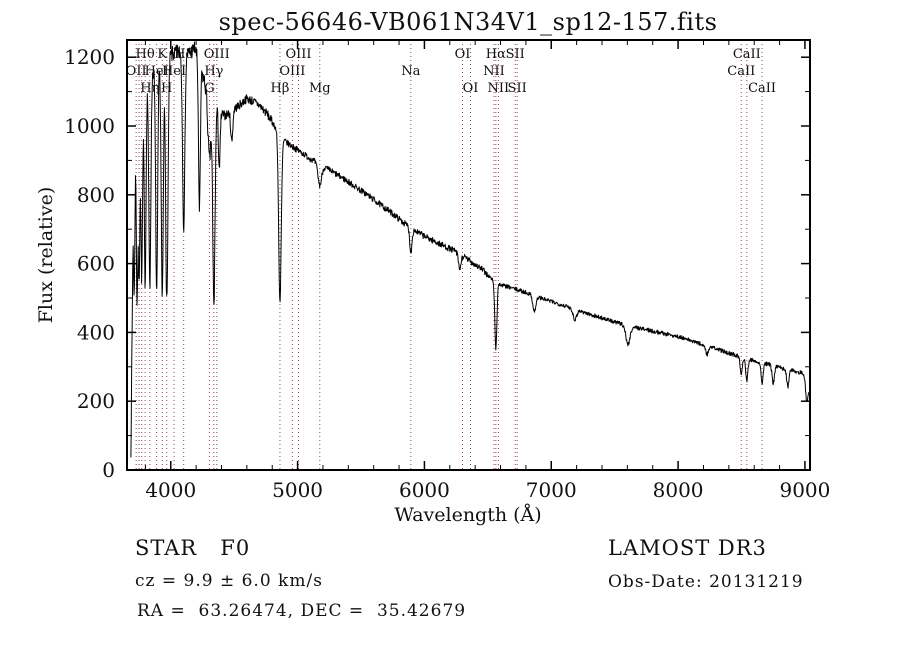  What do you see at coordinates (496, 54) in the screenshot?
I see `svg-text: Hα` at bounding box center [496, 54].